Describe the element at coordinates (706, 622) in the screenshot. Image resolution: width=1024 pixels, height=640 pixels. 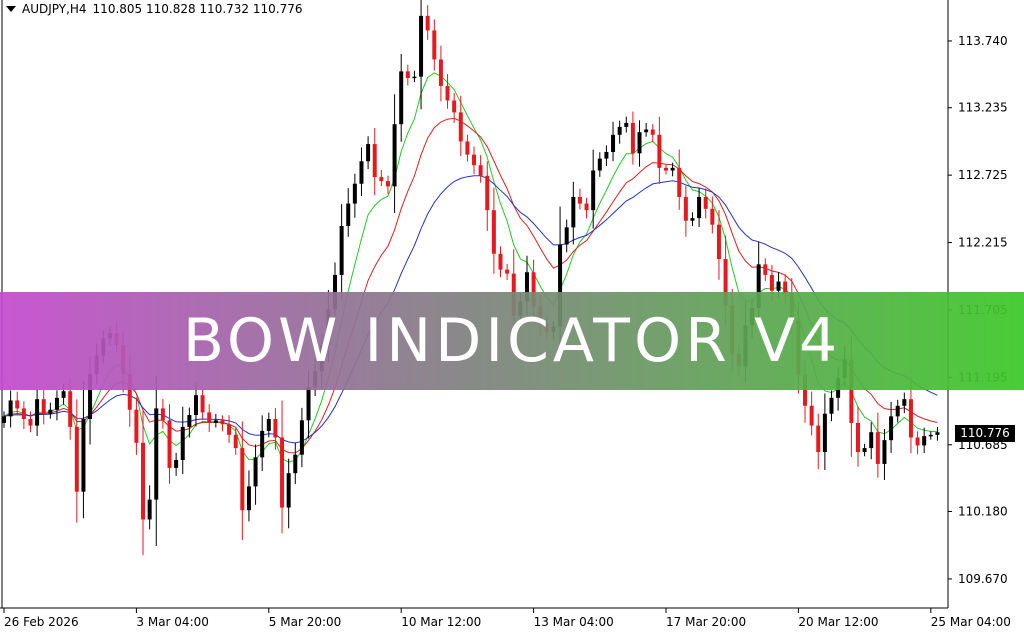
I see `time-tick-label: 17 Mar 20:00` at that location.